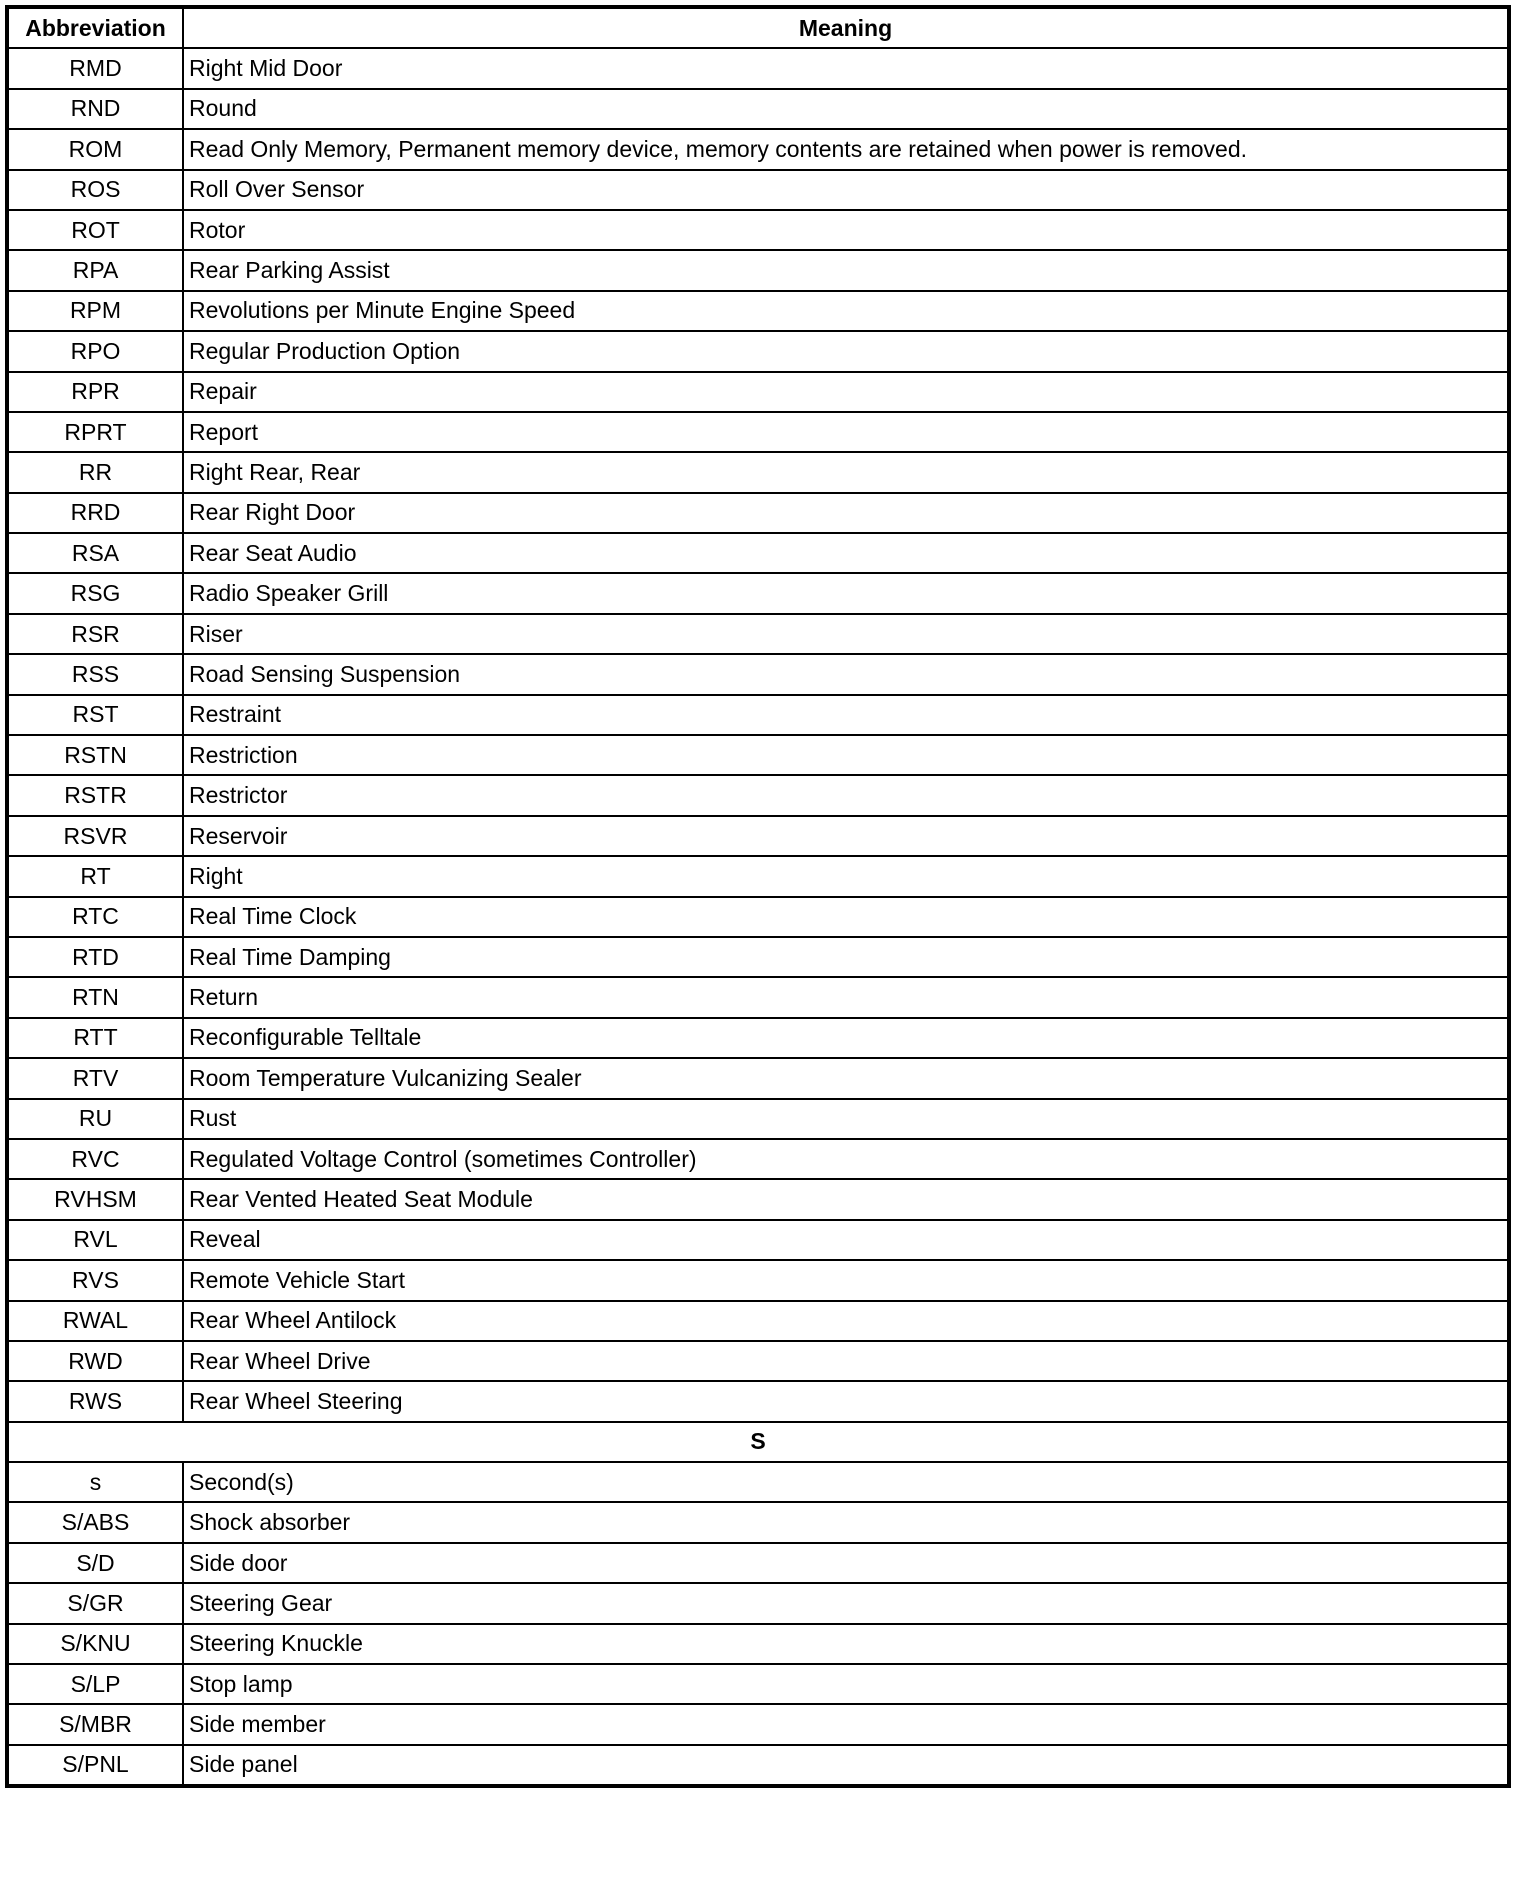 This screenshot has height=1878, width=1520. I want to click on table-row: RTN Return, so click(758, 997).